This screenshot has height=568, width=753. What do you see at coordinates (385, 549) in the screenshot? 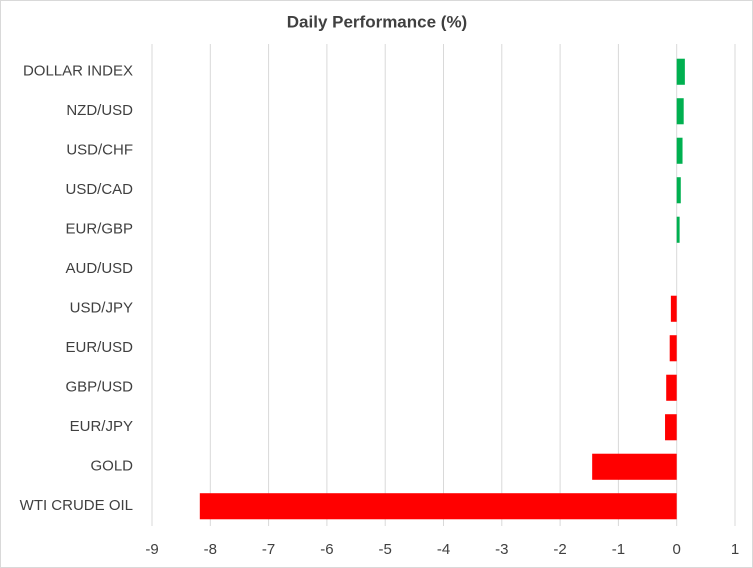
I see `x-tick-label: -5` at bounding box center [385, 549].